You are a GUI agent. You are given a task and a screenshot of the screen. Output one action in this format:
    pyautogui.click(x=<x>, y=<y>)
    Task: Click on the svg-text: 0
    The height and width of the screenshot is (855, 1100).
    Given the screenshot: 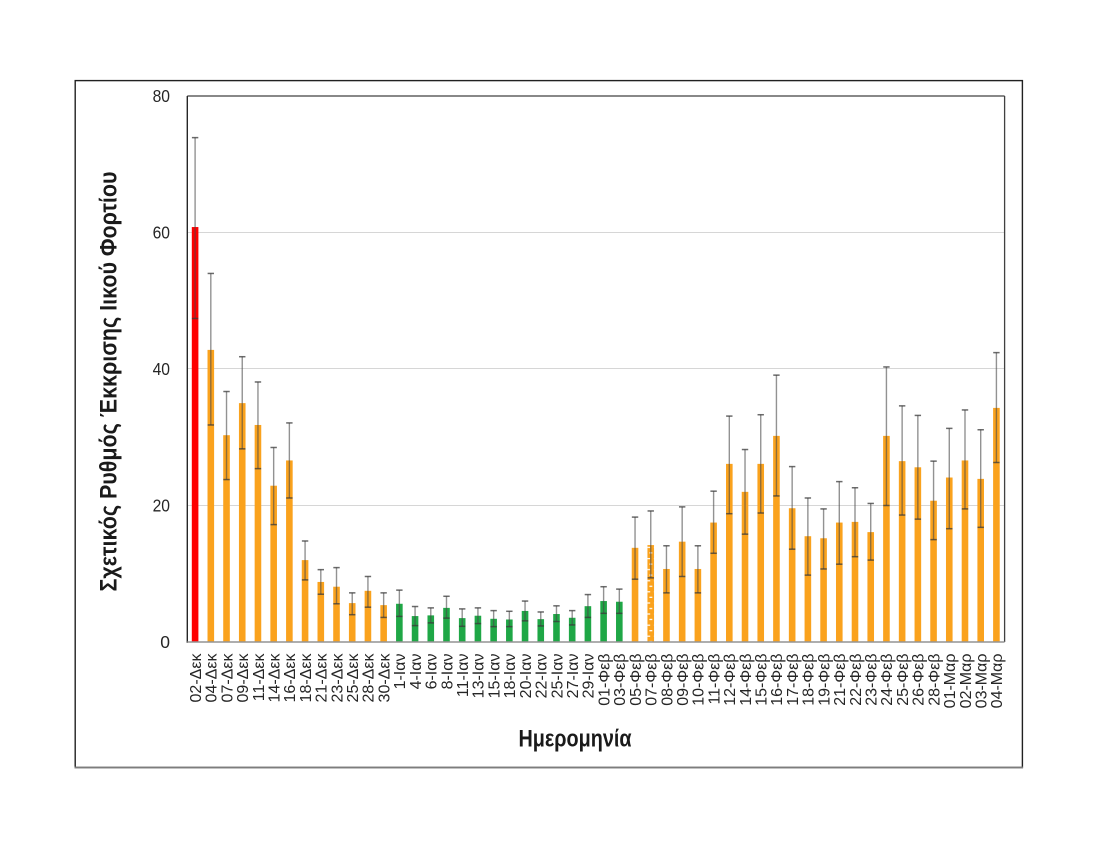 What is the action you would take?
    pyautogui.click(x=165, y=642)
    